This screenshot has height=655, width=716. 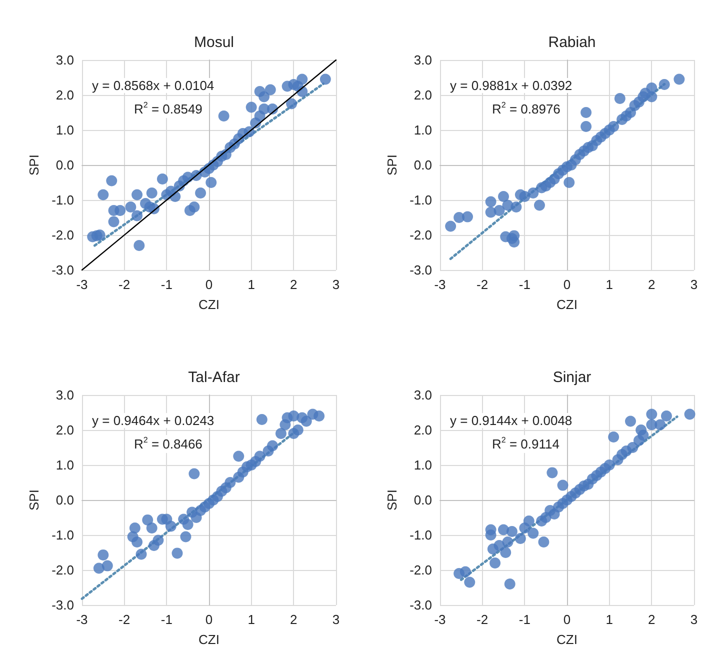 What do you see at coordinates (511, 85) in the screenshot?
I see `annotation: y = 0.9881x + 0.0392` at bounding box center [511, 85].